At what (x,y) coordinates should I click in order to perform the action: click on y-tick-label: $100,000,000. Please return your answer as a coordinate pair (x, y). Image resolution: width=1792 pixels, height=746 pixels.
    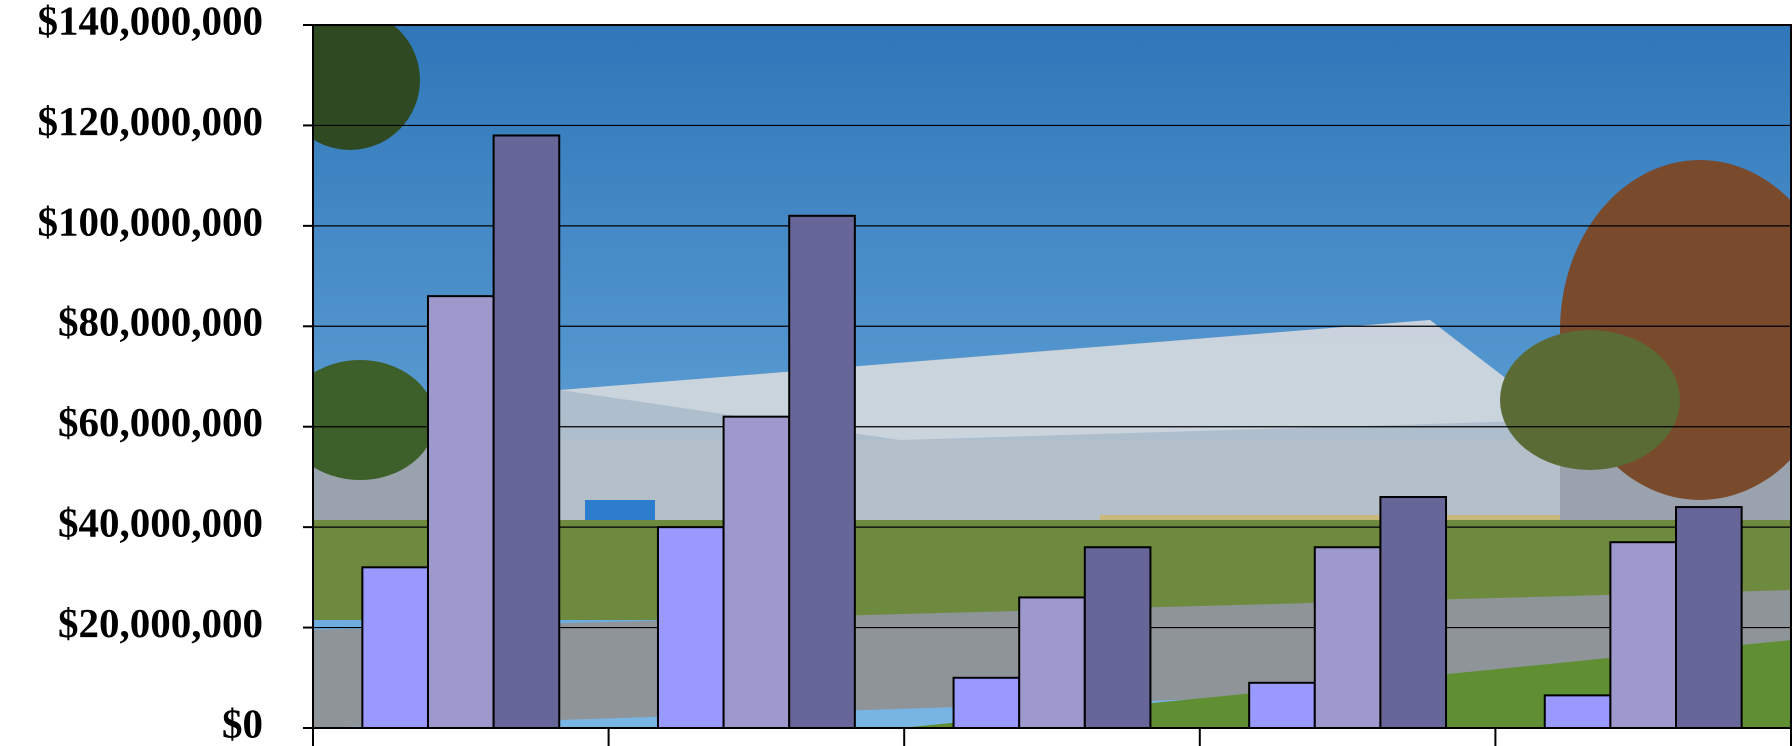
    Looking at the image, I should click on (151, 221).